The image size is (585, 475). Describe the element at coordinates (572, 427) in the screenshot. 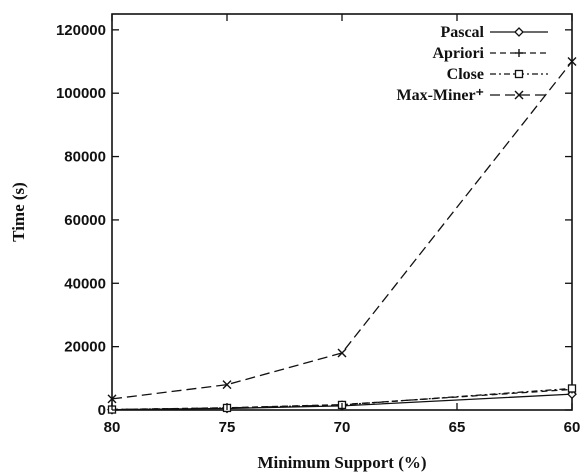

I see `x-tick-label: 60` at that location.